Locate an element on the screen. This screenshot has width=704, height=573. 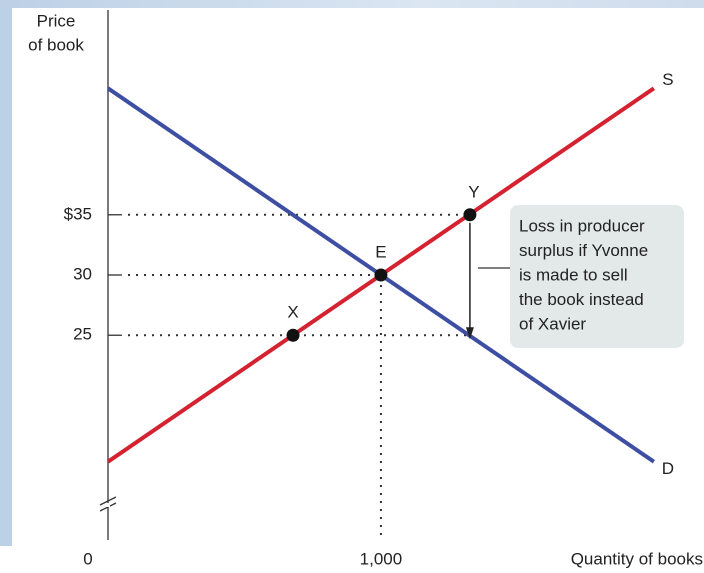
y-tick-label: 25 is located at coordinates (82, 334).